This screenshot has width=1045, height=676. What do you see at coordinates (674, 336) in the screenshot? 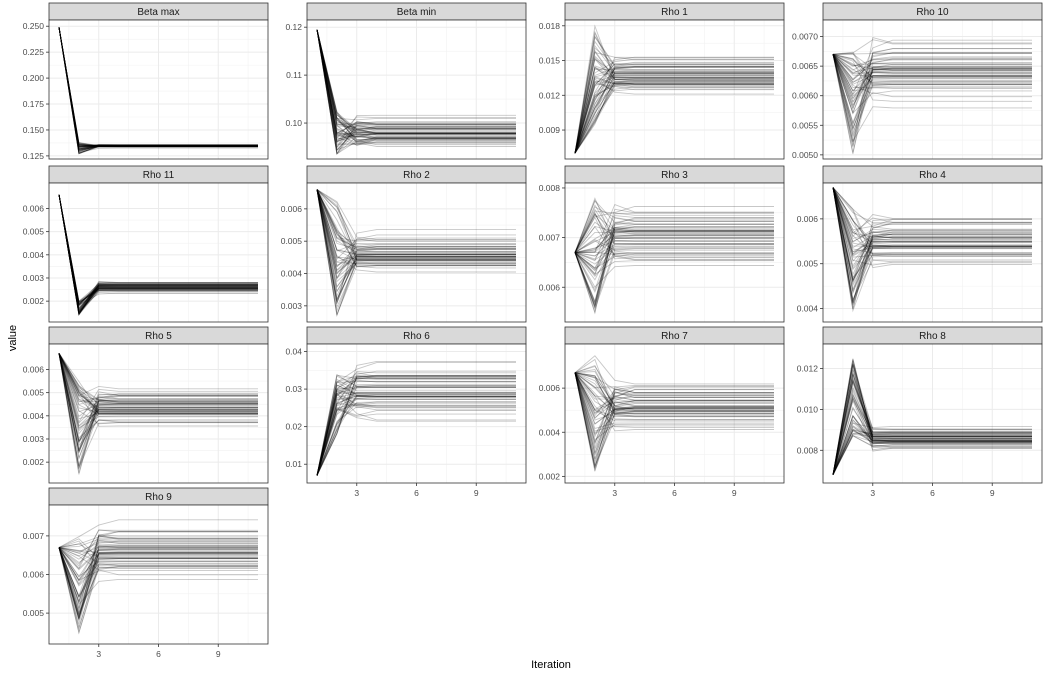
I see `panel-strip-label: Rho 7` at bounding box center [674, 336].